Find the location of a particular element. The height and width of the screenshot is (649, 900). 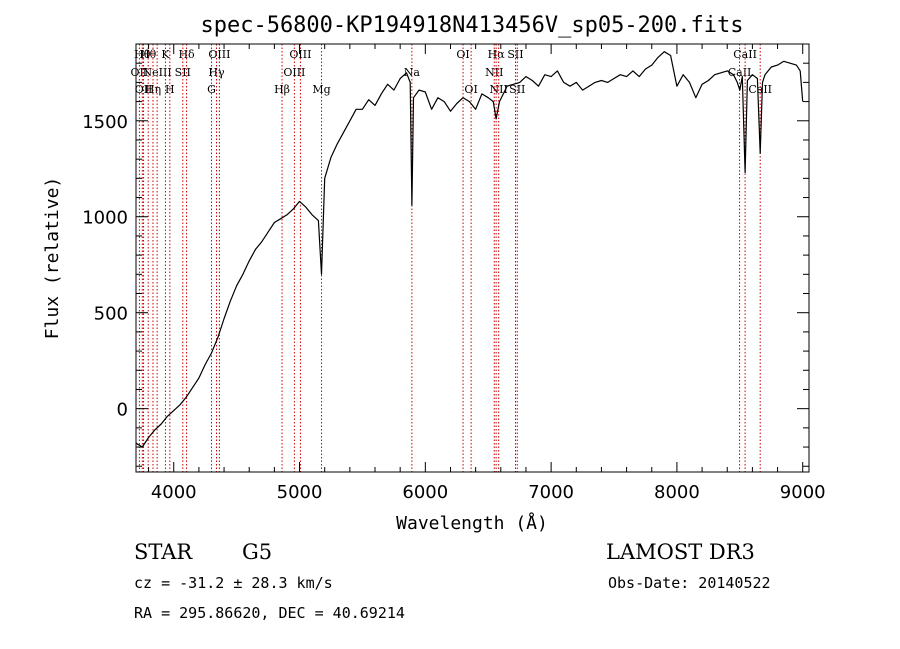

line-marker-label: NII is located at coordinates (494, 72).